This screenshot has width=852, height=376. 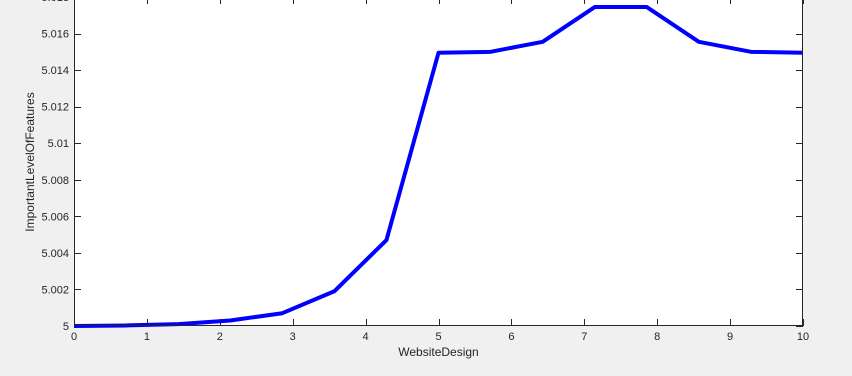 I want to click on x-tick-label: 0, so click(x=74, y=337).